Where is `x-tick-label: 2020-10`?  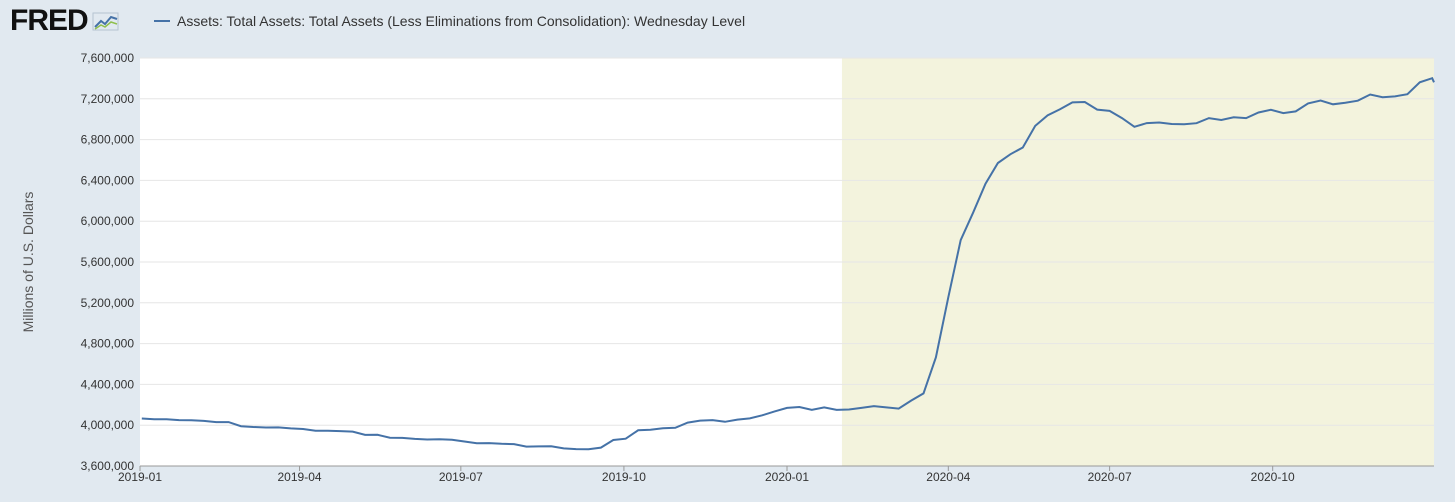
x-tick-label: 2020-10 is located at coordinates (1273, 477).